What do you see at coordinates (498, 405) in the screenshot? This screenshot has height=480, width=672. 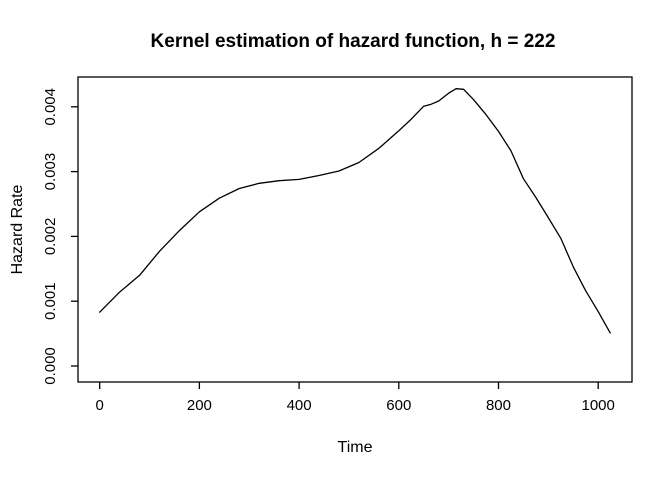 I see `x-tick-label: 800` at bounding box center [498, 405].